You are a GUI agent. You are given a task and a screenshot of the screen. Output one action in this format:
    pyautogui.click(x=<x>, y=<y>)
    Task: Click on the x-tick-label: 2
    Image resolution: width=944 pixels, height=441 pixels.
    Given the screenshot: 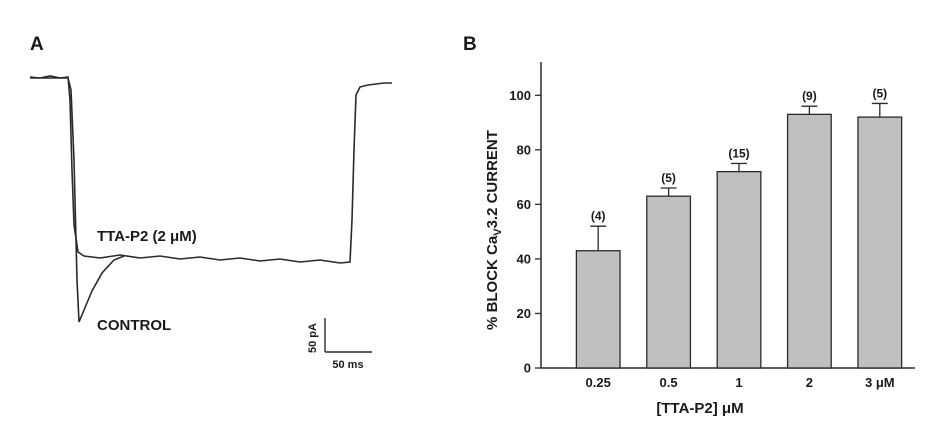 What is the action you would take?
    pyautogui.click(x=809, y=382)
    